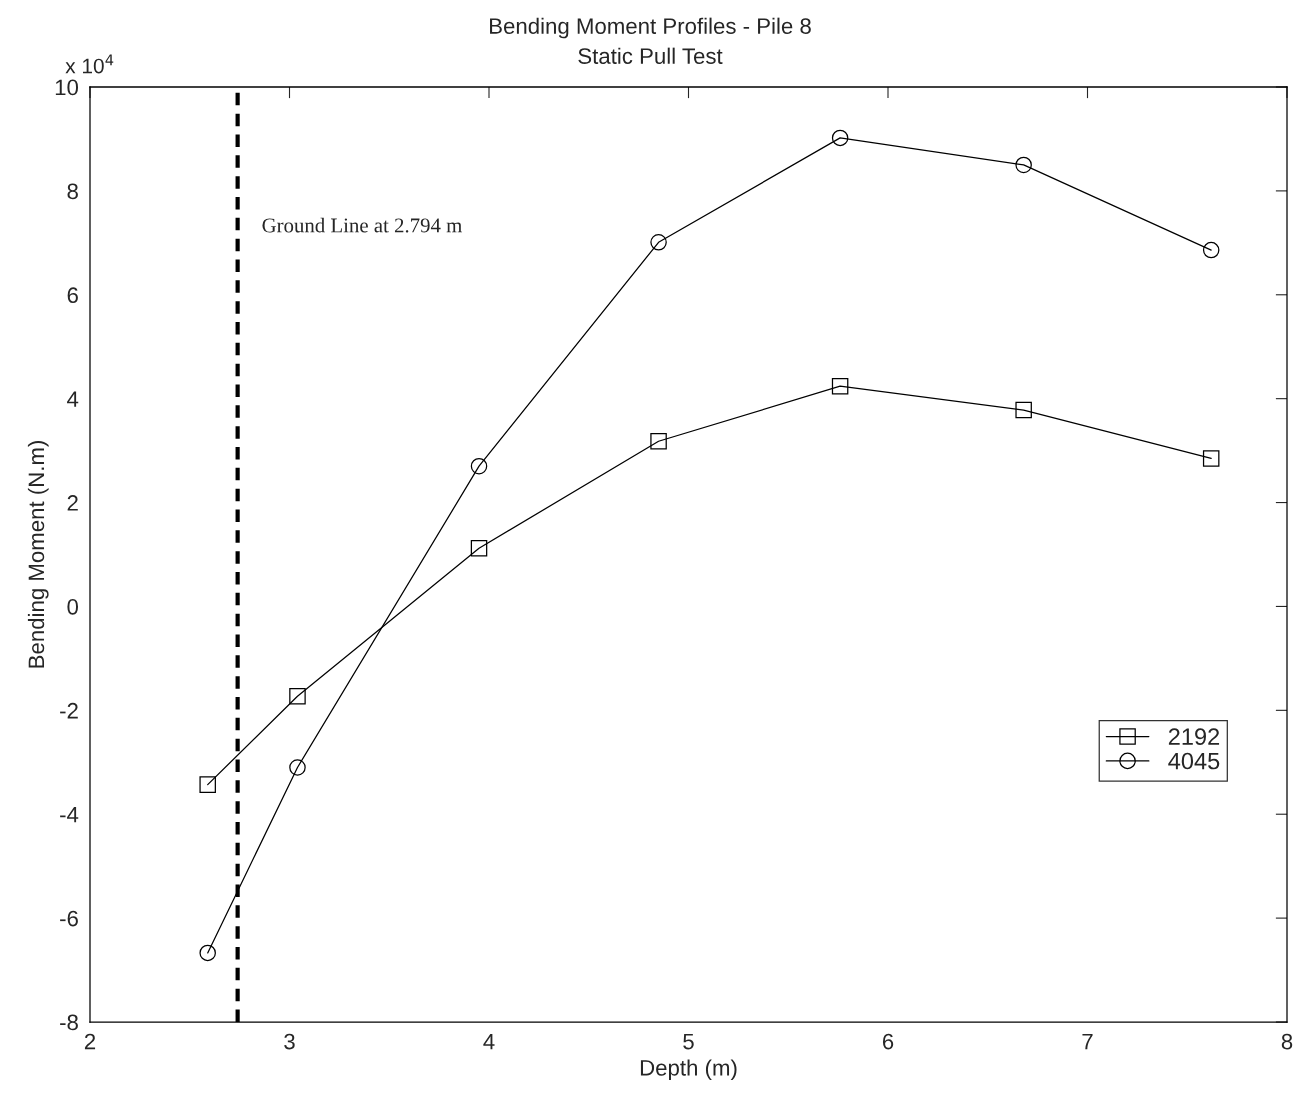  Describe the element at coordinates (72, 503) in the screenshot. I see `y-tick-label: 2` at that location.